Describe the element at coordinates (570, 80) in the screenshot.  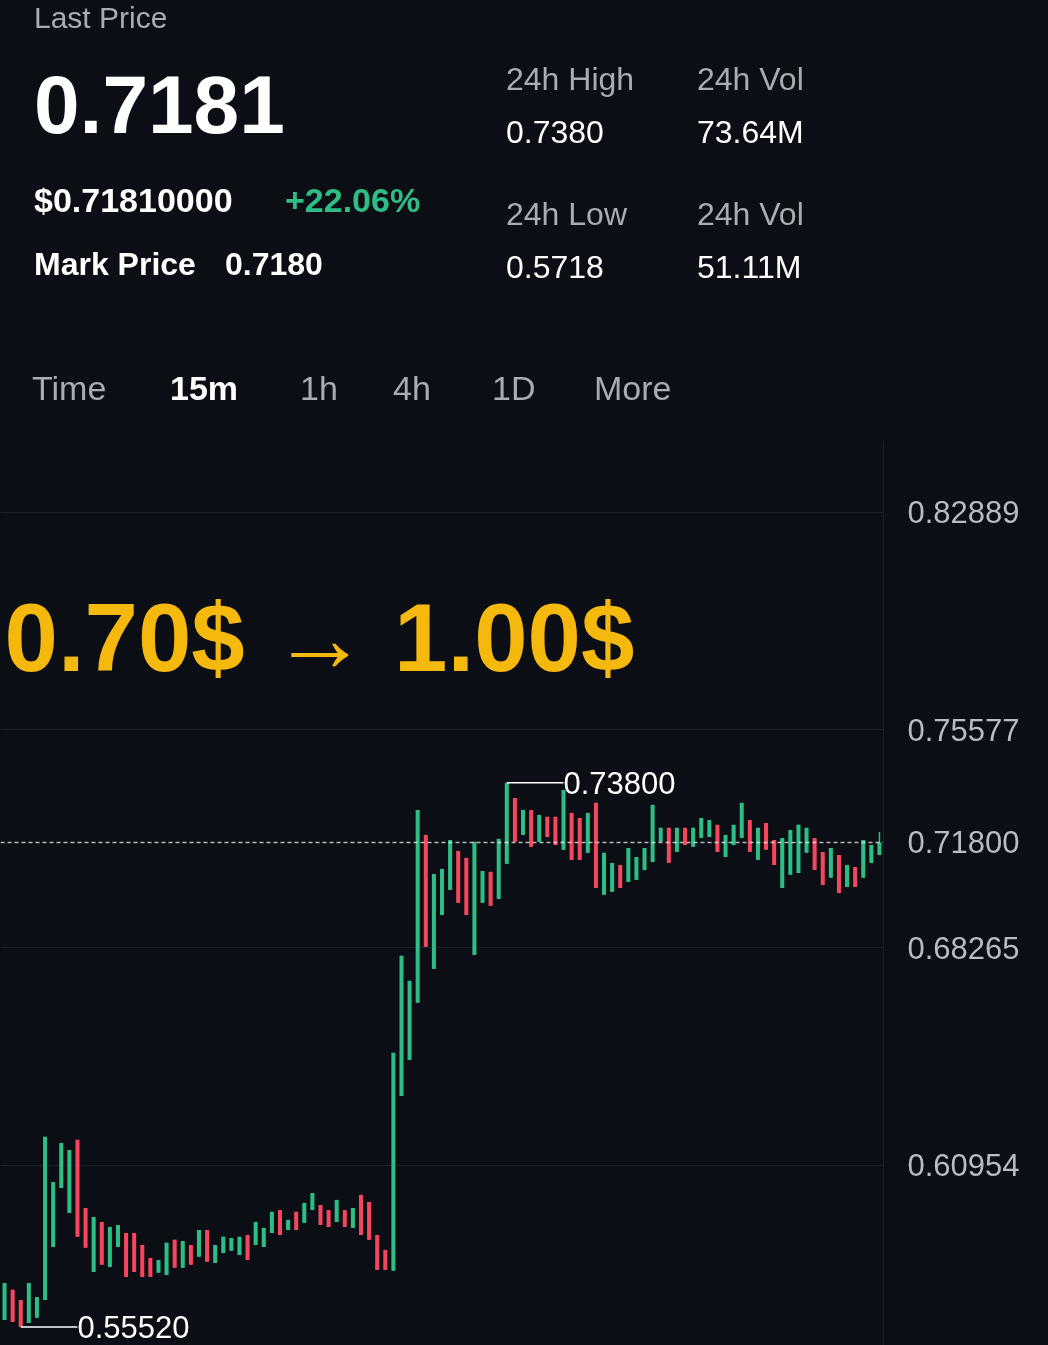
I see `text: 24h High` at that location.